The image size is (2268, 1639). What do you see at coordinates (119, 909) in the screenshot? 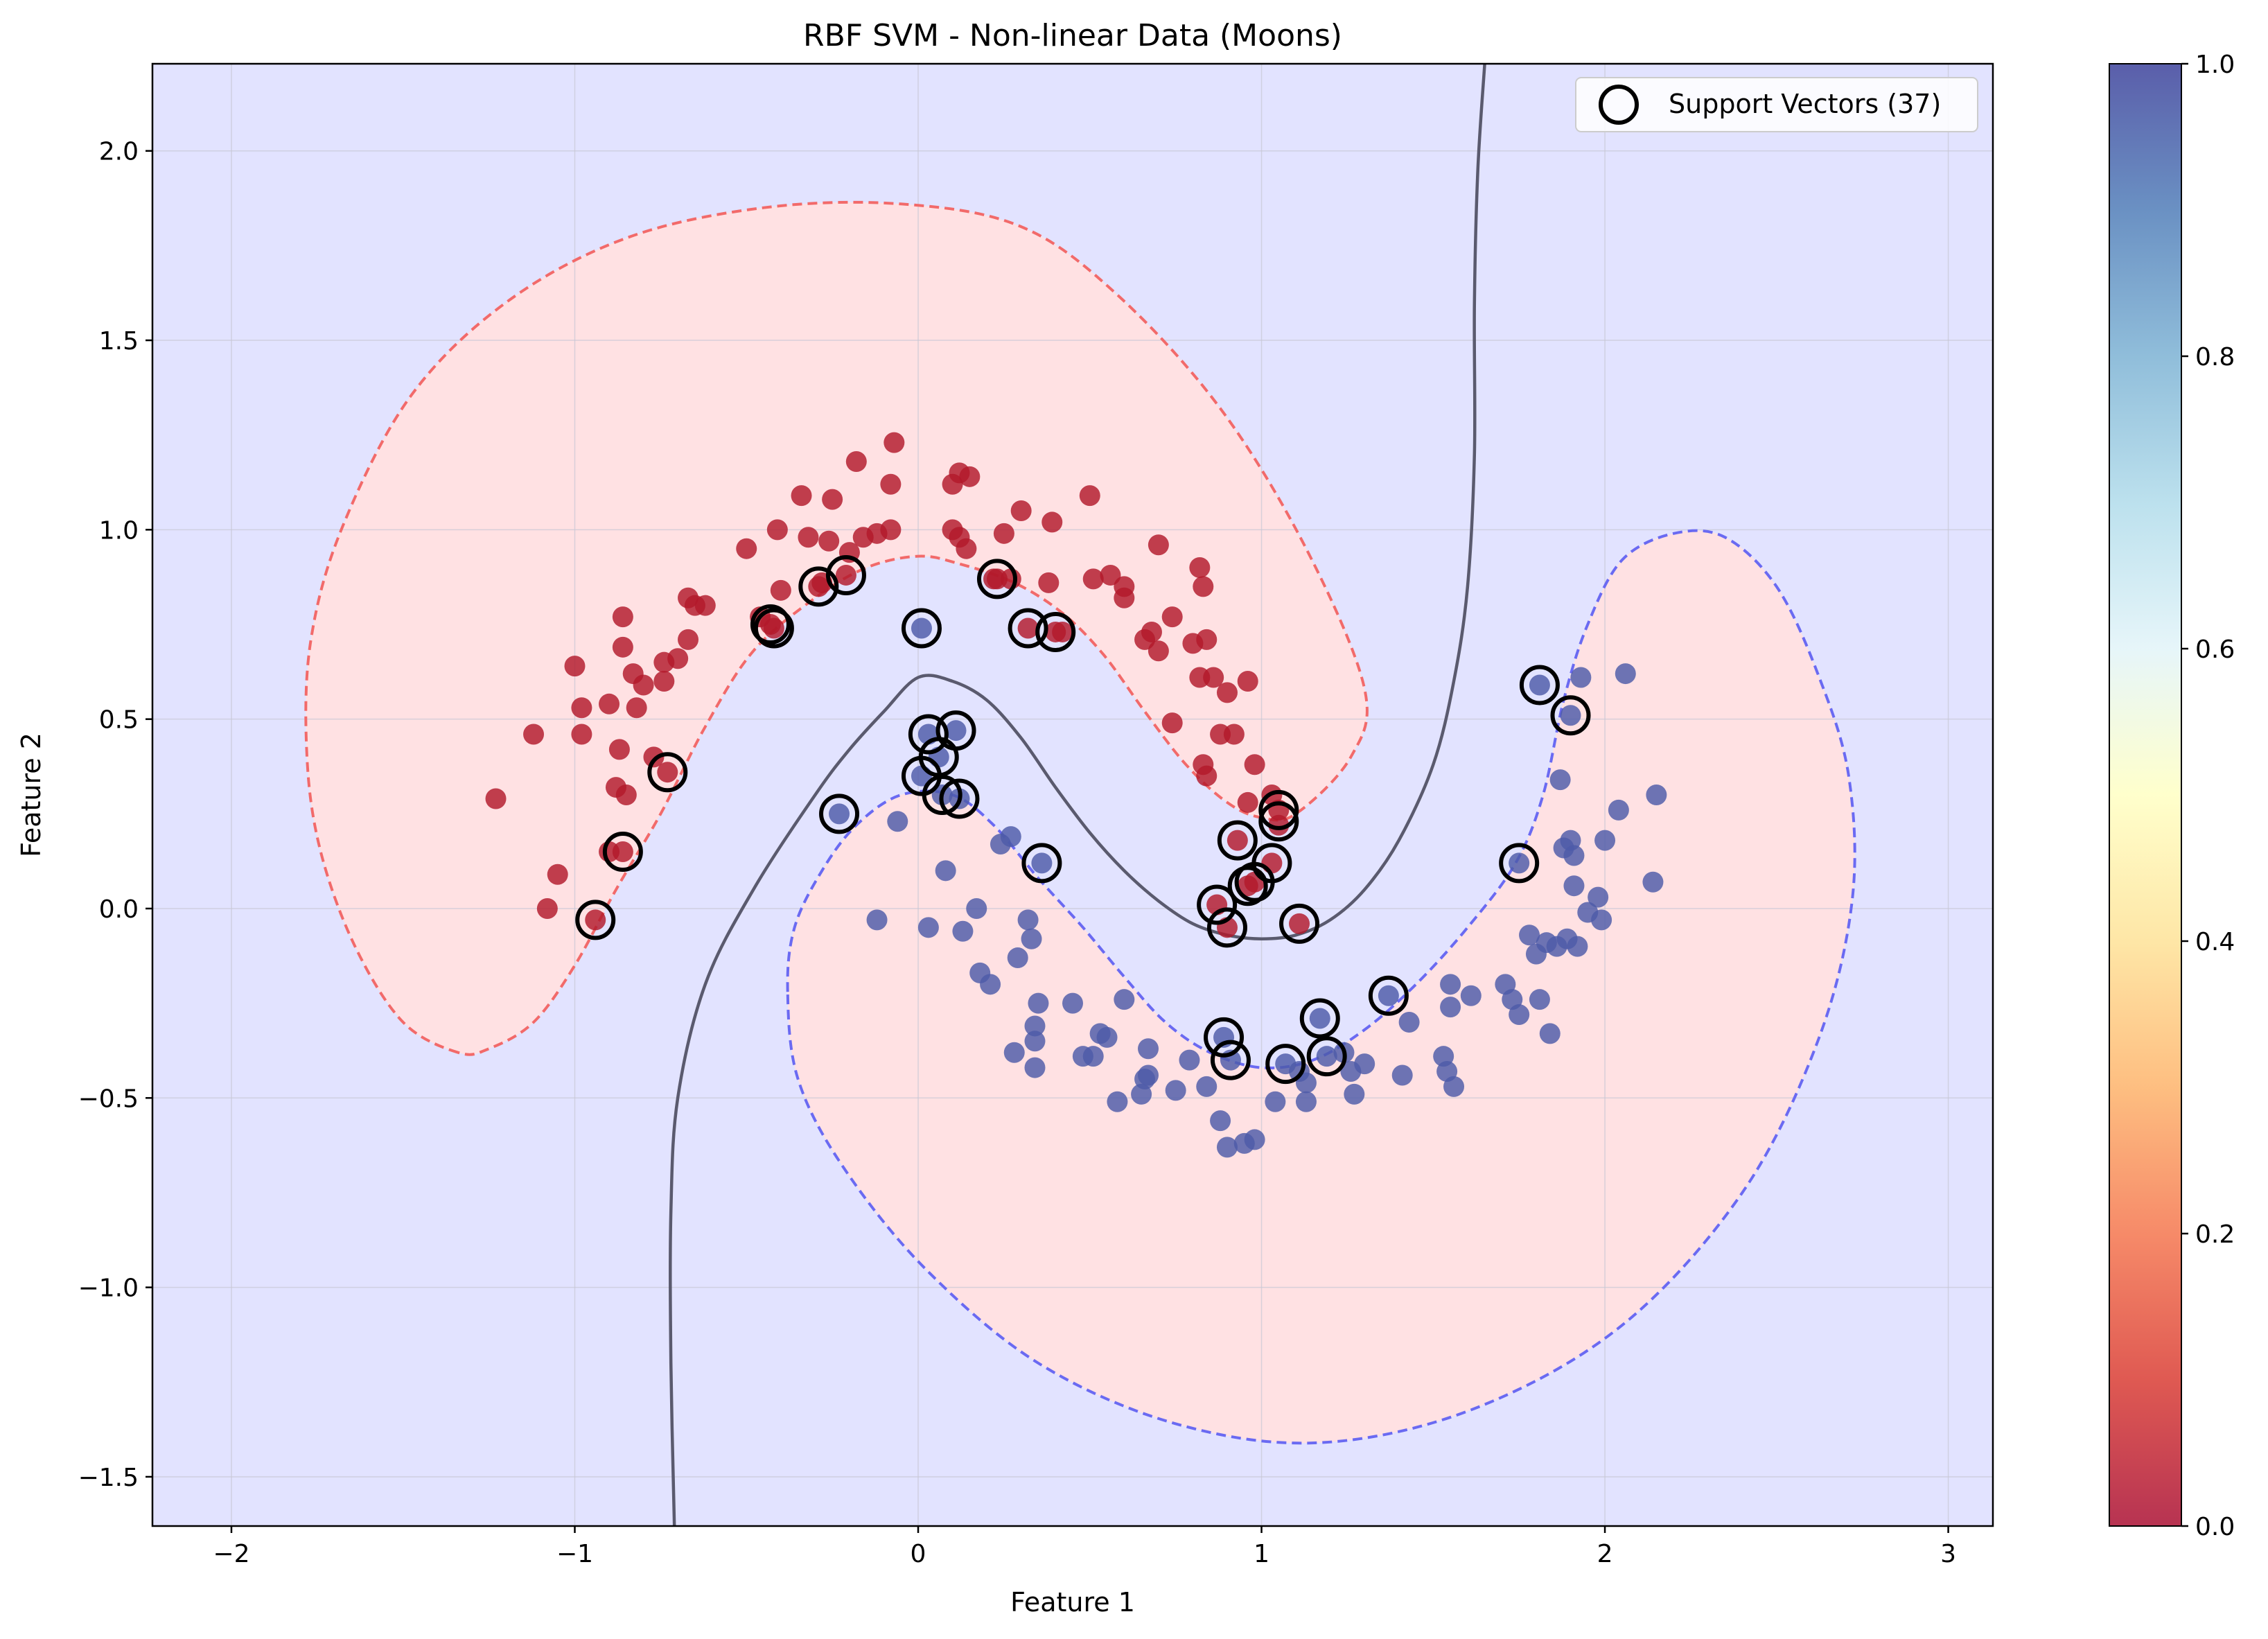
I see `y-tick-label: 0.0` at bounding box center [119, 909].